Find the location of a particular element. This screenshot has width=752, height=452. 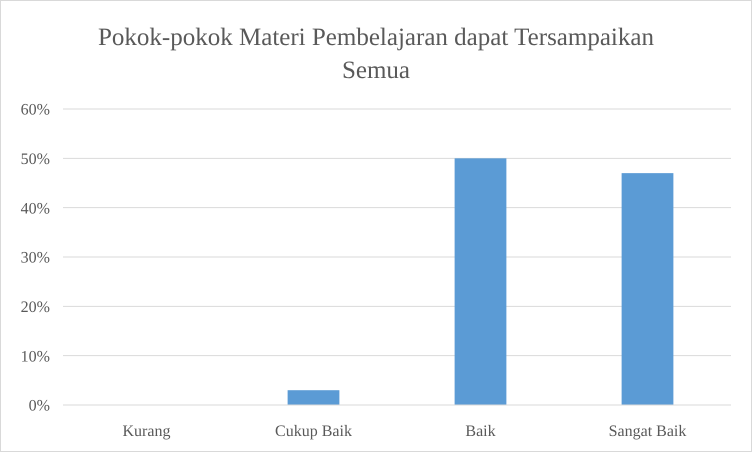

y-tick-label: 30% is located at coordinates (35, 258).